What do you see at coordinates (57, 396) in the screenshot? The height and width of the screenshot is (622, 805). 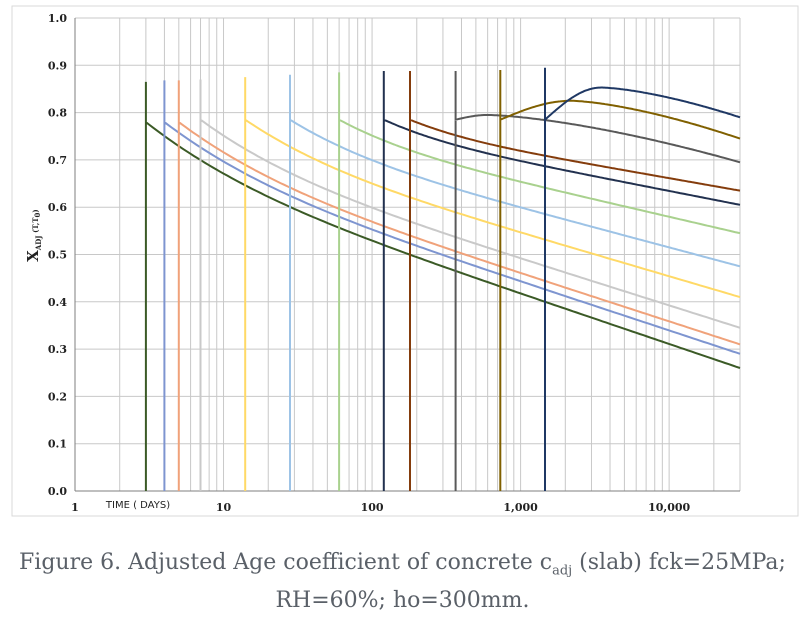 I see `y-tick-label: 0.2` at bounding box center [57, 396].